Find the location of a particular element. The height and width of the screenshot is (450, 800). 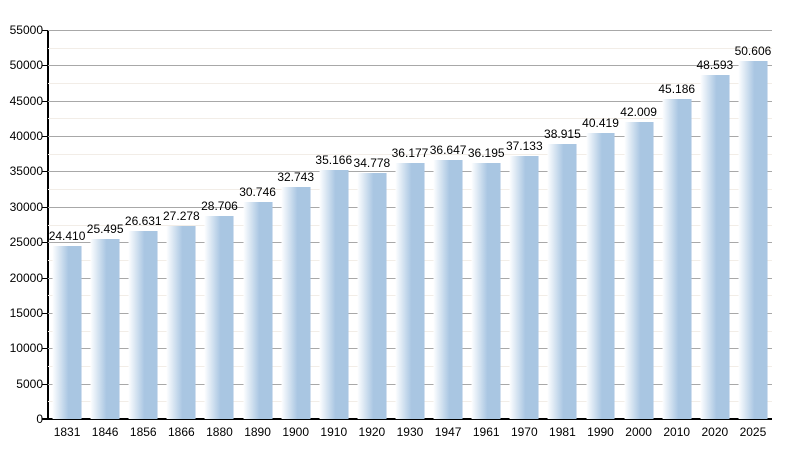

bar-slot-1866: 27.278 1866 is located at coordinates (181, 234).